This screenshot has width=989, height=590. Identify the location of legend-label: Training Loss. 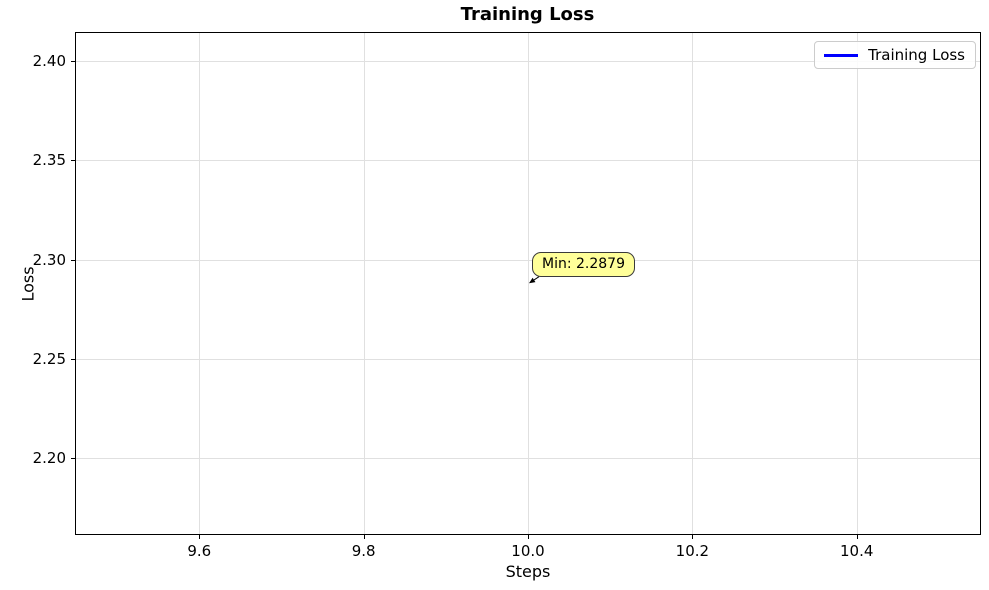
(916, 55).